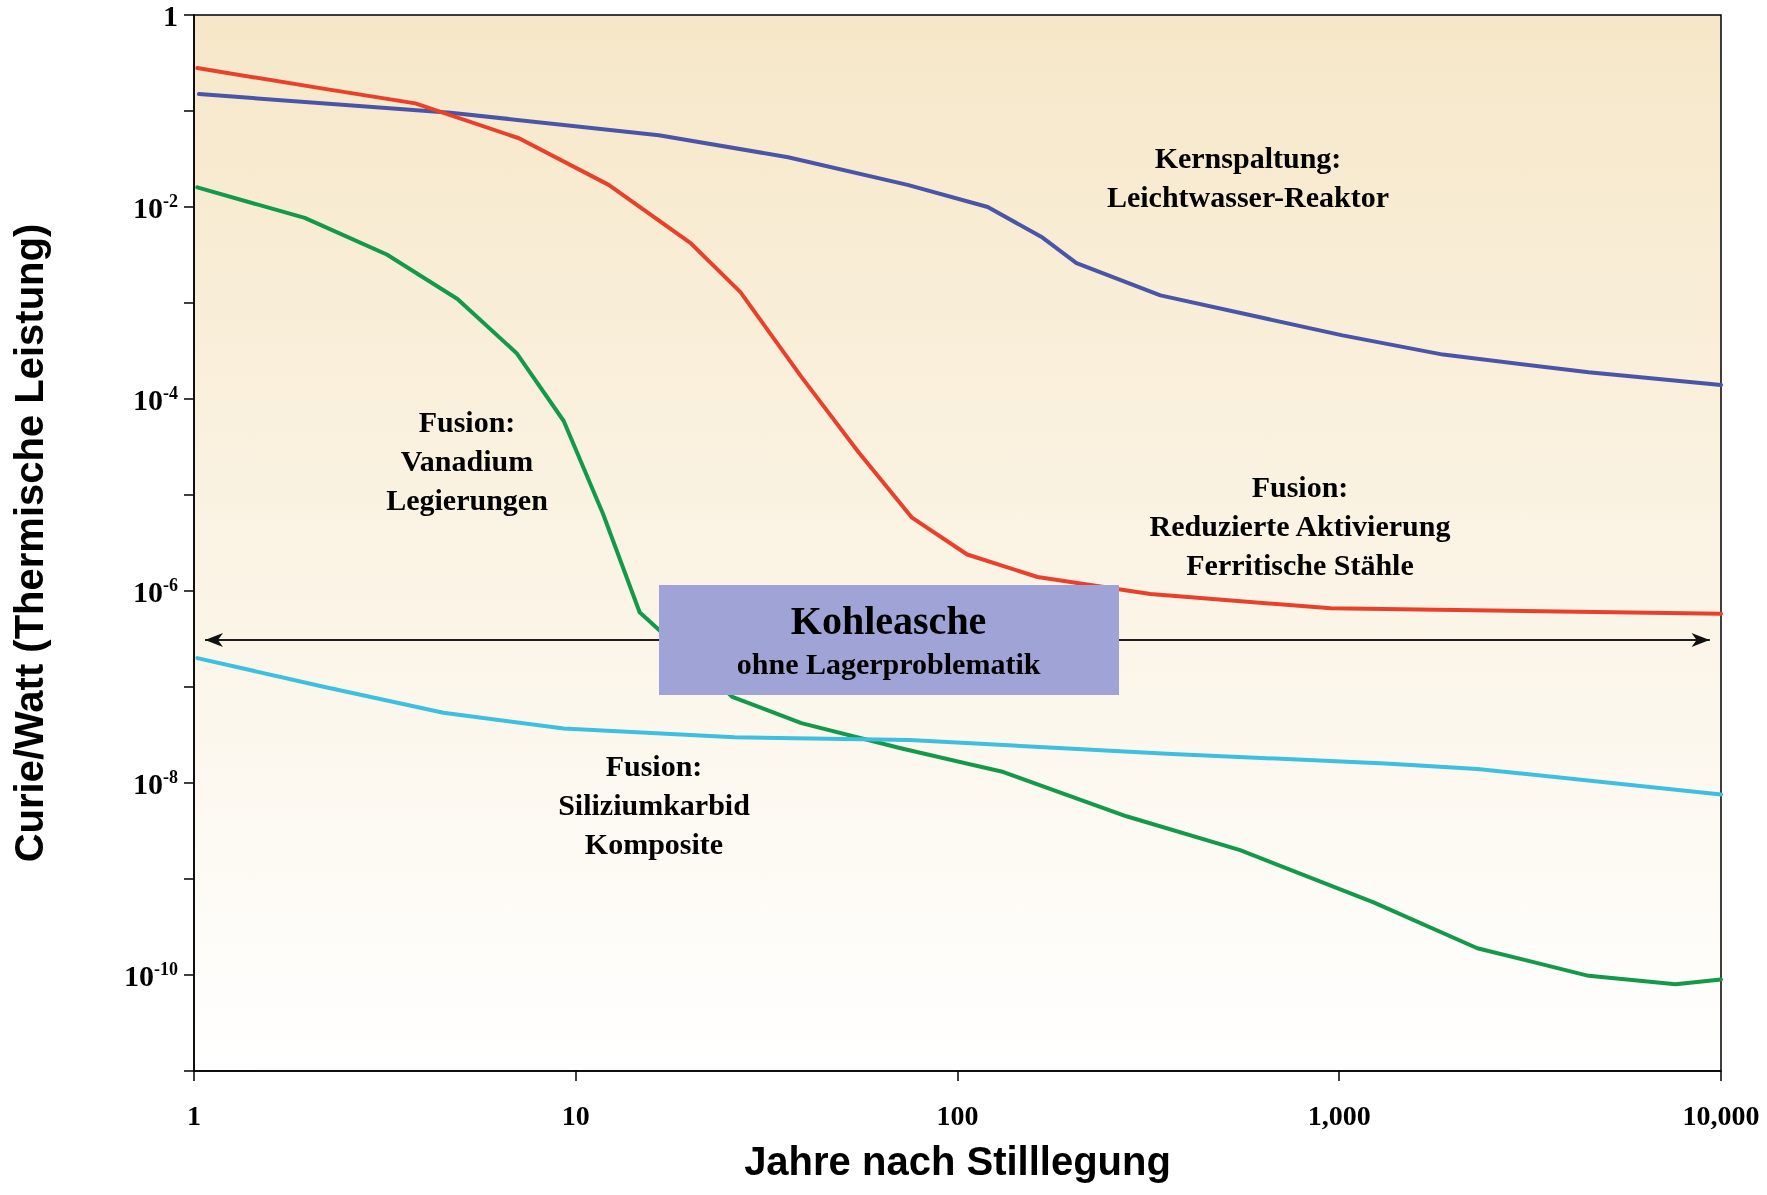  Describe the element at coordinates (1721, 1115) in the screenshot. I see `x-tick-label: 10,000` at that location.